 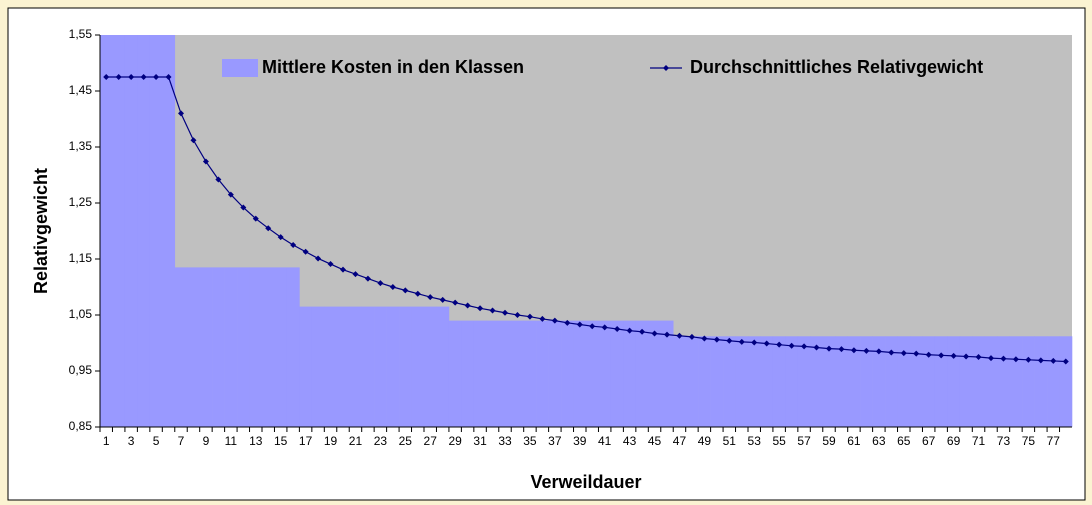 I want to click on x-tick-label: 53, so click(x=755, y=441).